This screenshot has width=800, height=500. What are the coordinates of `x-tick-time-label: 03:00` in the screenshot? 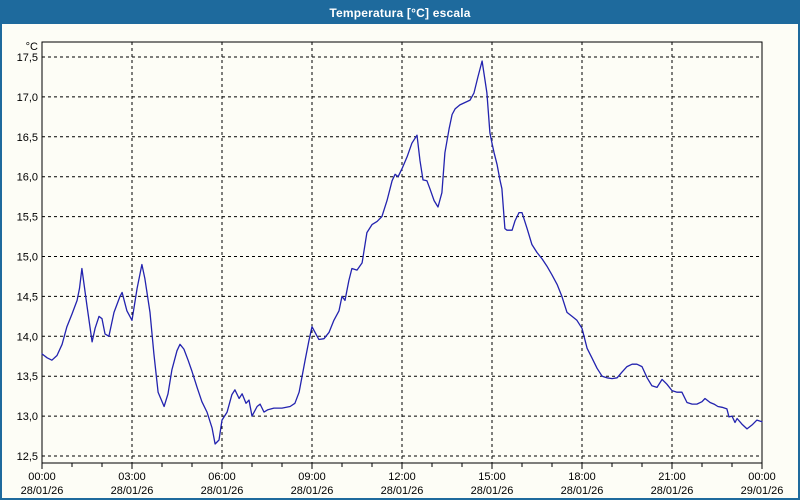 It's located at (132, 477).